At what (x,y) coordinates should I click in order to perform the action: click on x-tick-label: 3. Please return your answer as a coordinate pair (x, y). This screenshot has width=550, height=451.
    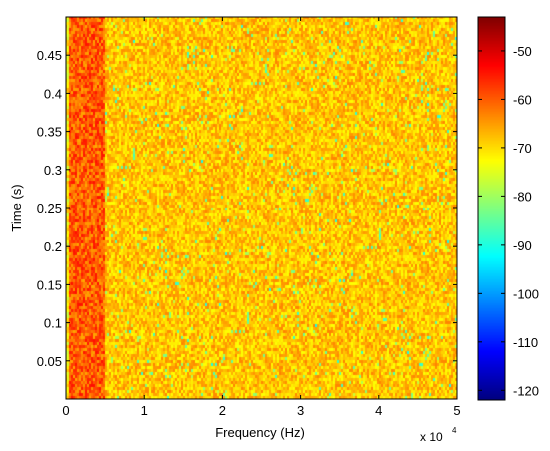
    Looking at the image, I should click on (300, 410).